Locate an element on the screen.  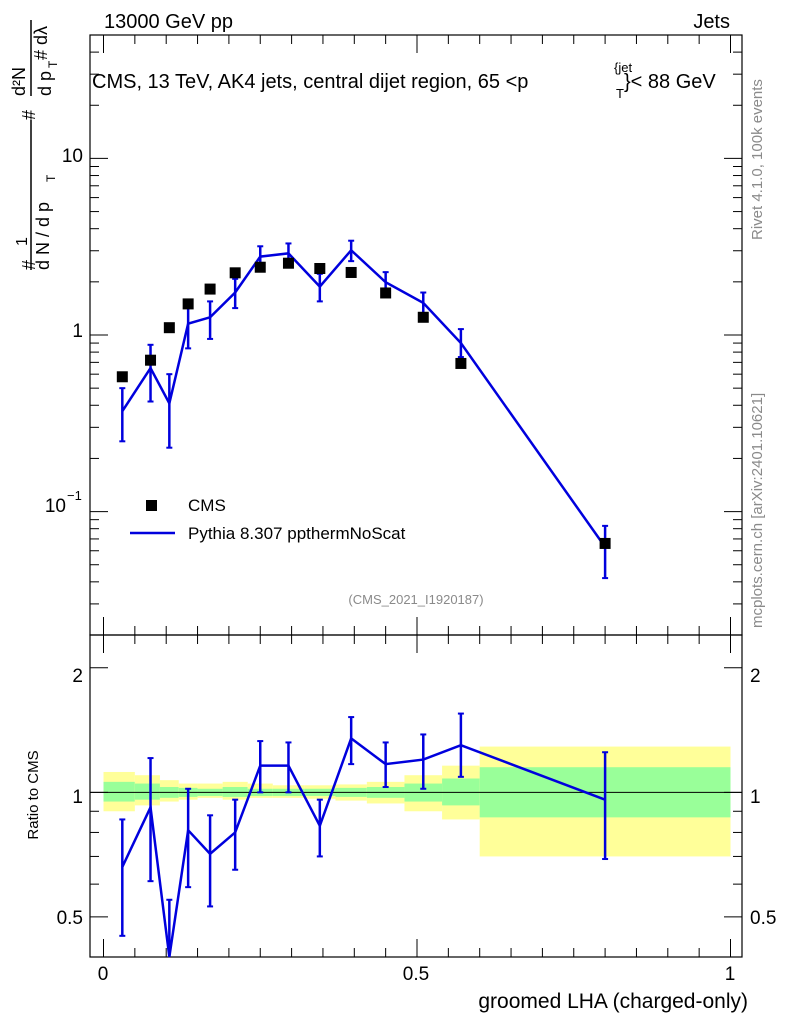
main-ytick-1: 1 is located at coordinates (77, 331).